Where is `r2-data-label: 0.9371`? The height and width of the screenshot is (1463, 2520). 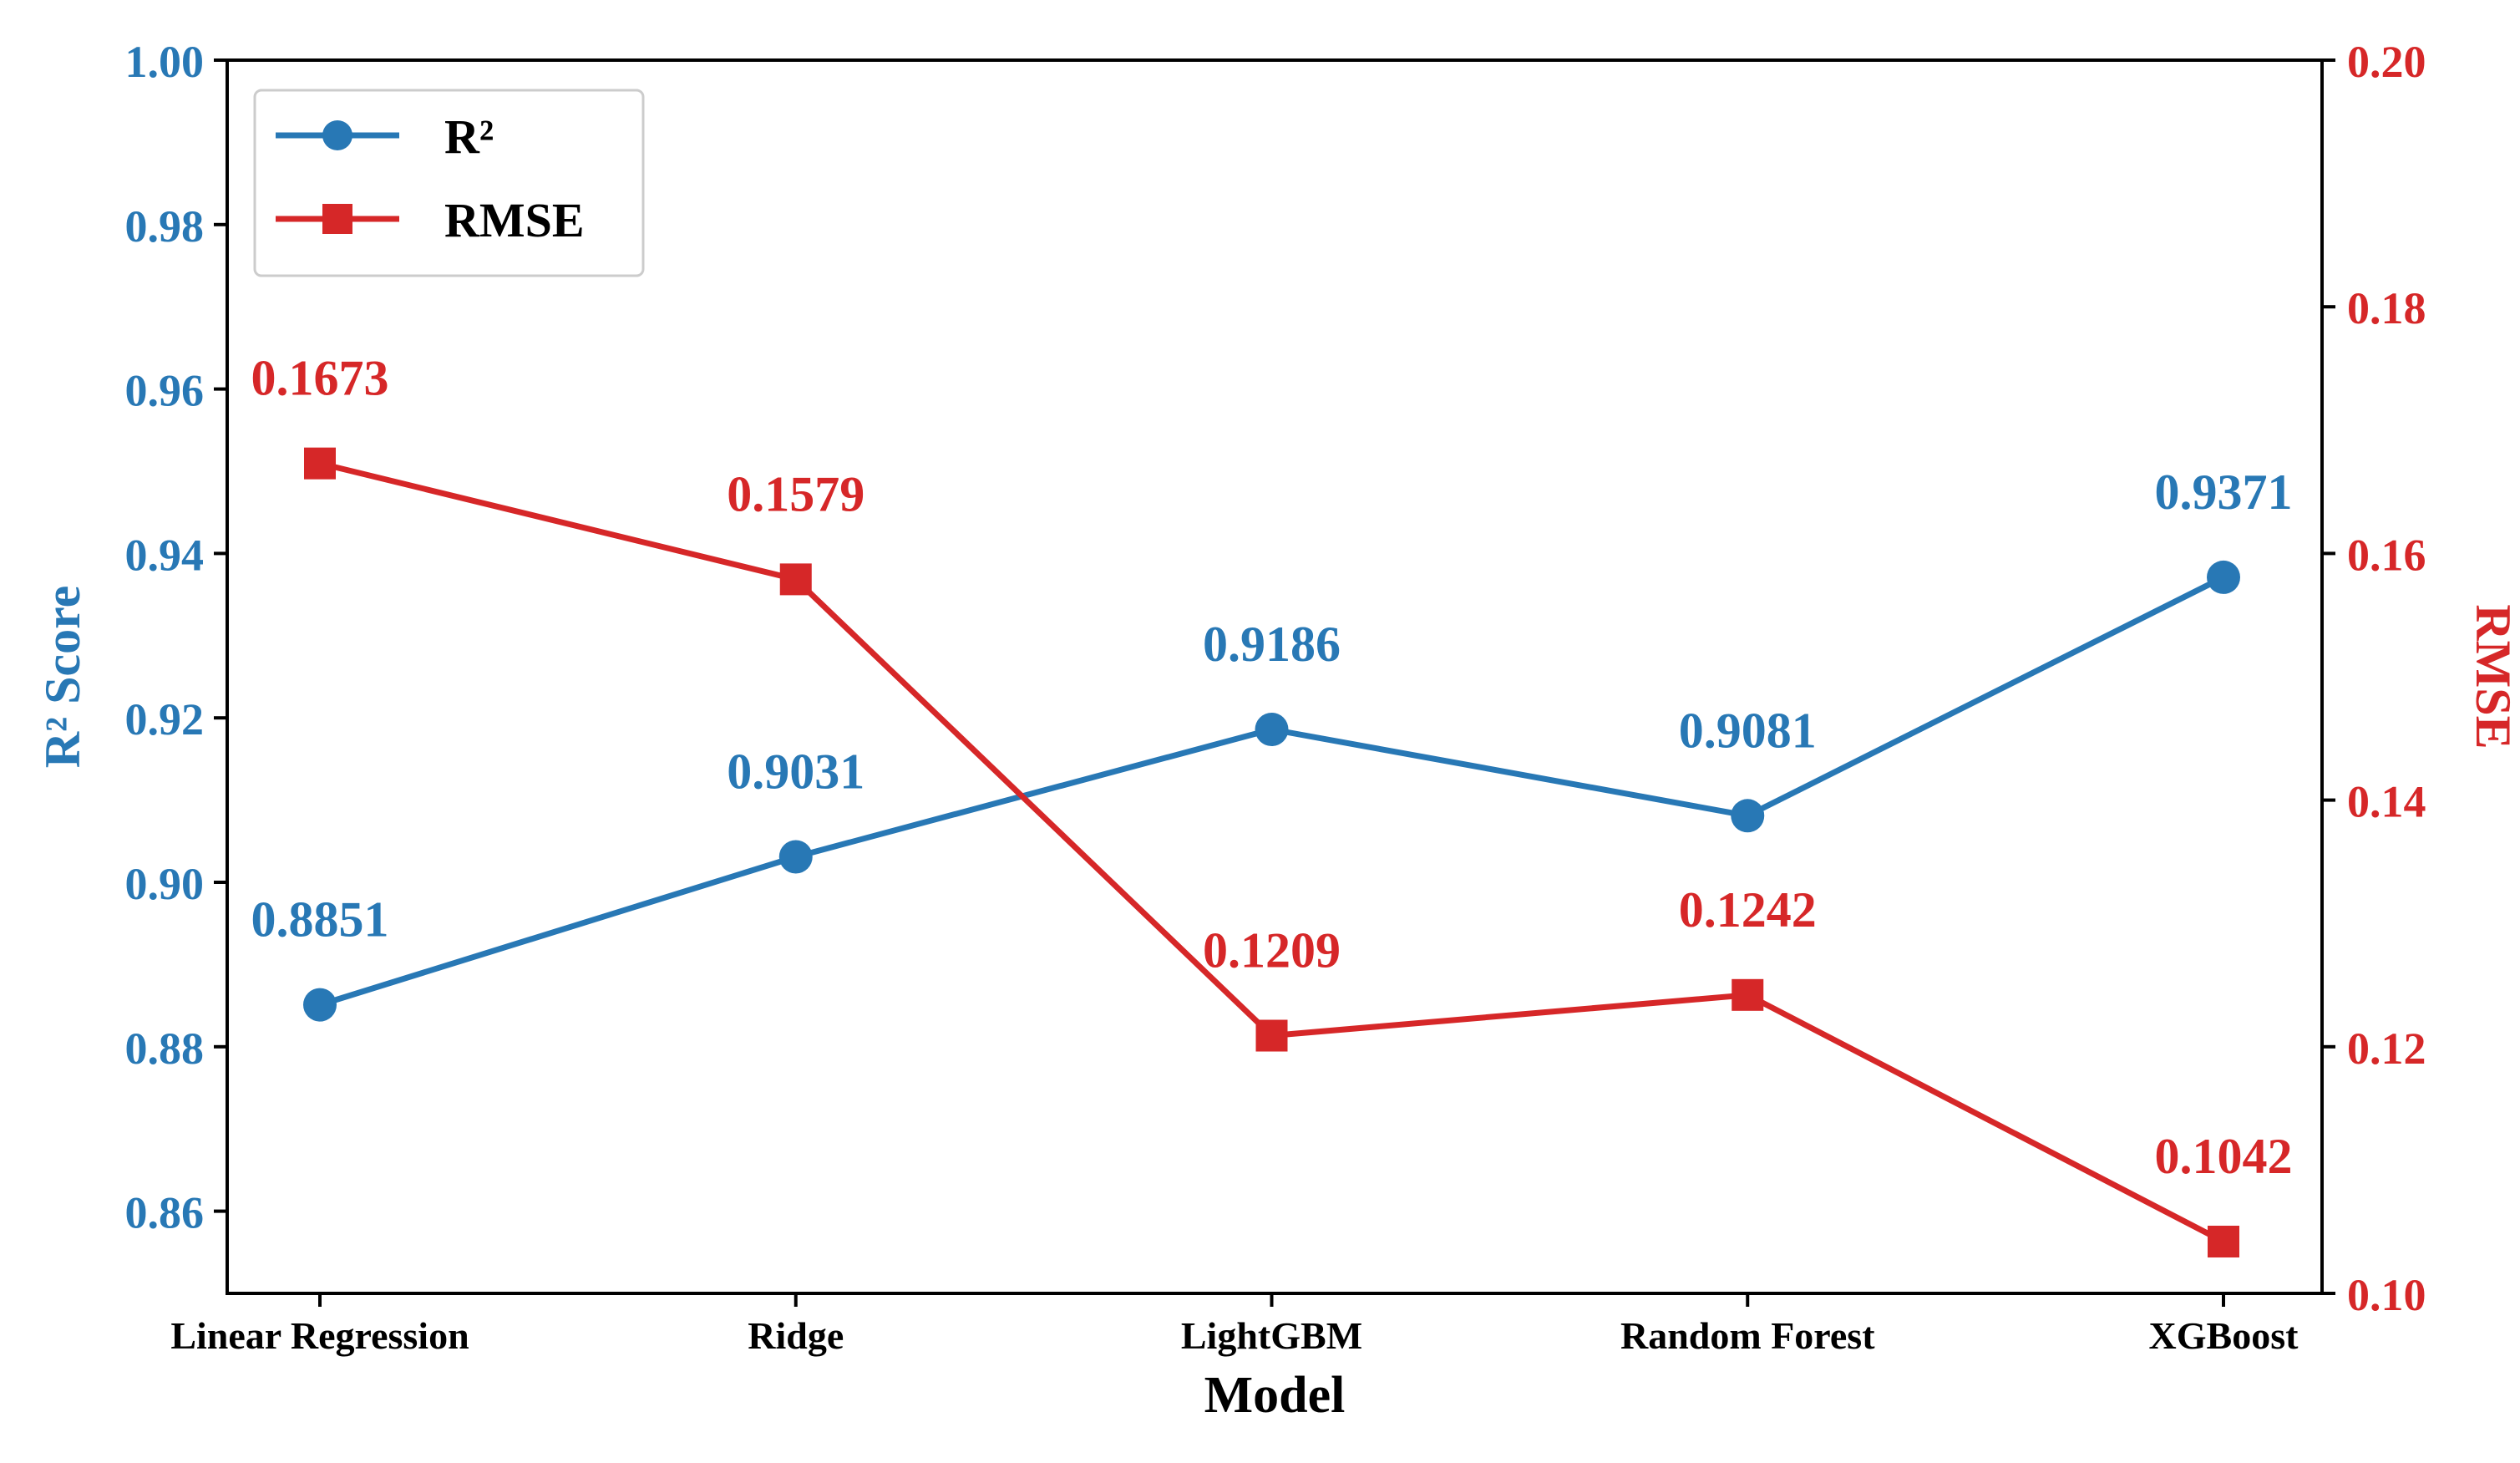 r2-data-label: 0.9371 is located at coordinates (2224, 492).